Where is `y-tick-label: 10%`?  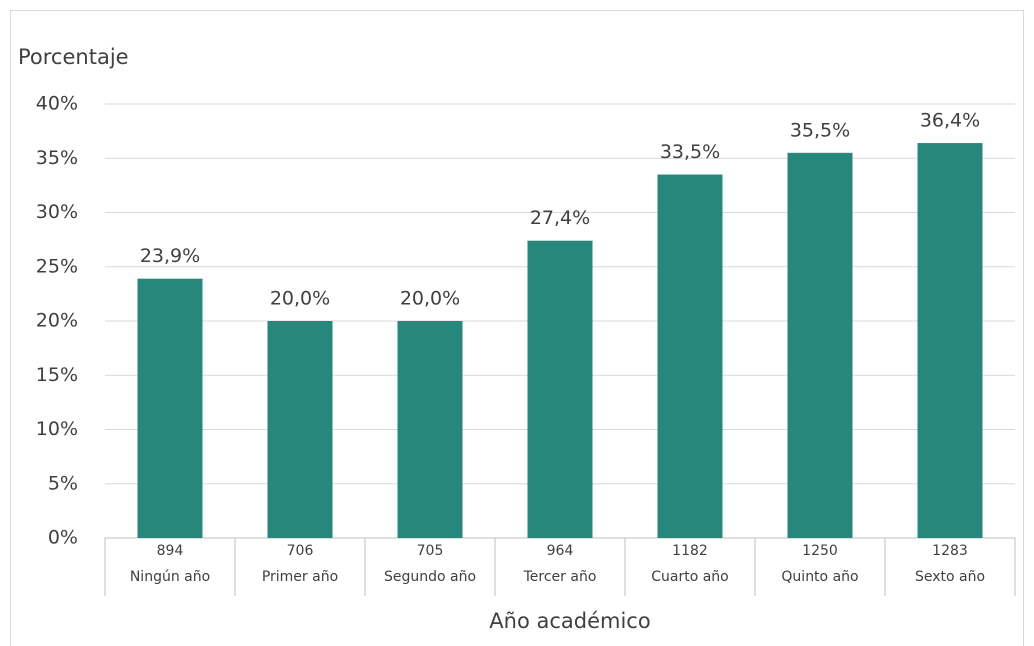 y-tick-label: 10% is located at coordinates (57, 429).